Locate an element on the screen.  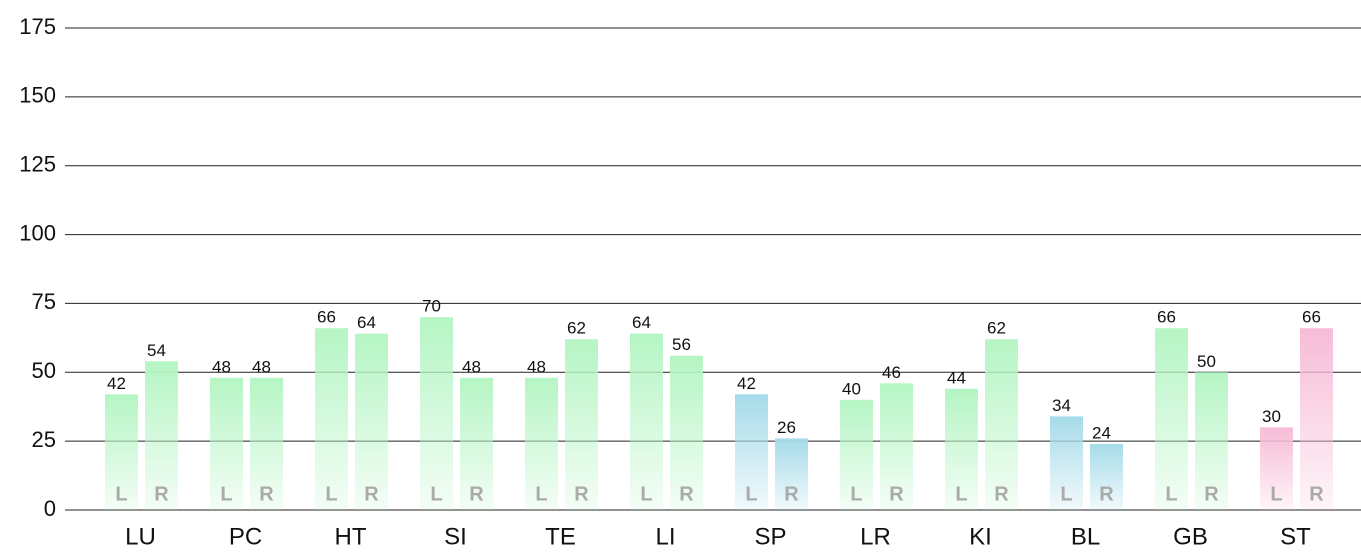
value-label: 24 is located at coordinates (1101, 432).